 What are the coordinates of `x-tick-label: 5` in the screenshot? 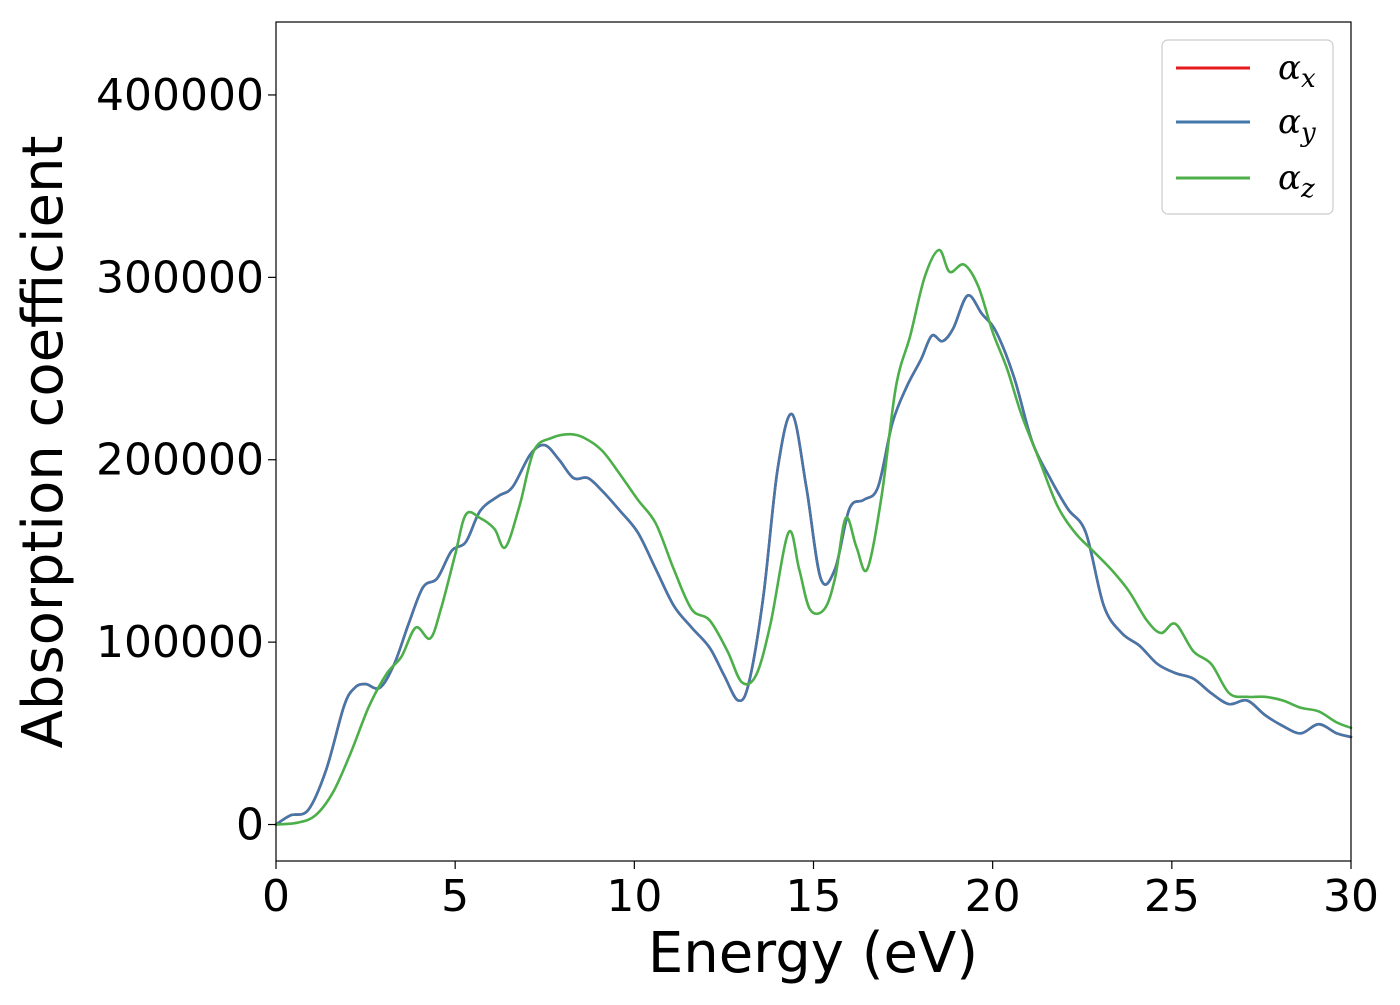 It's located at (455, 896).